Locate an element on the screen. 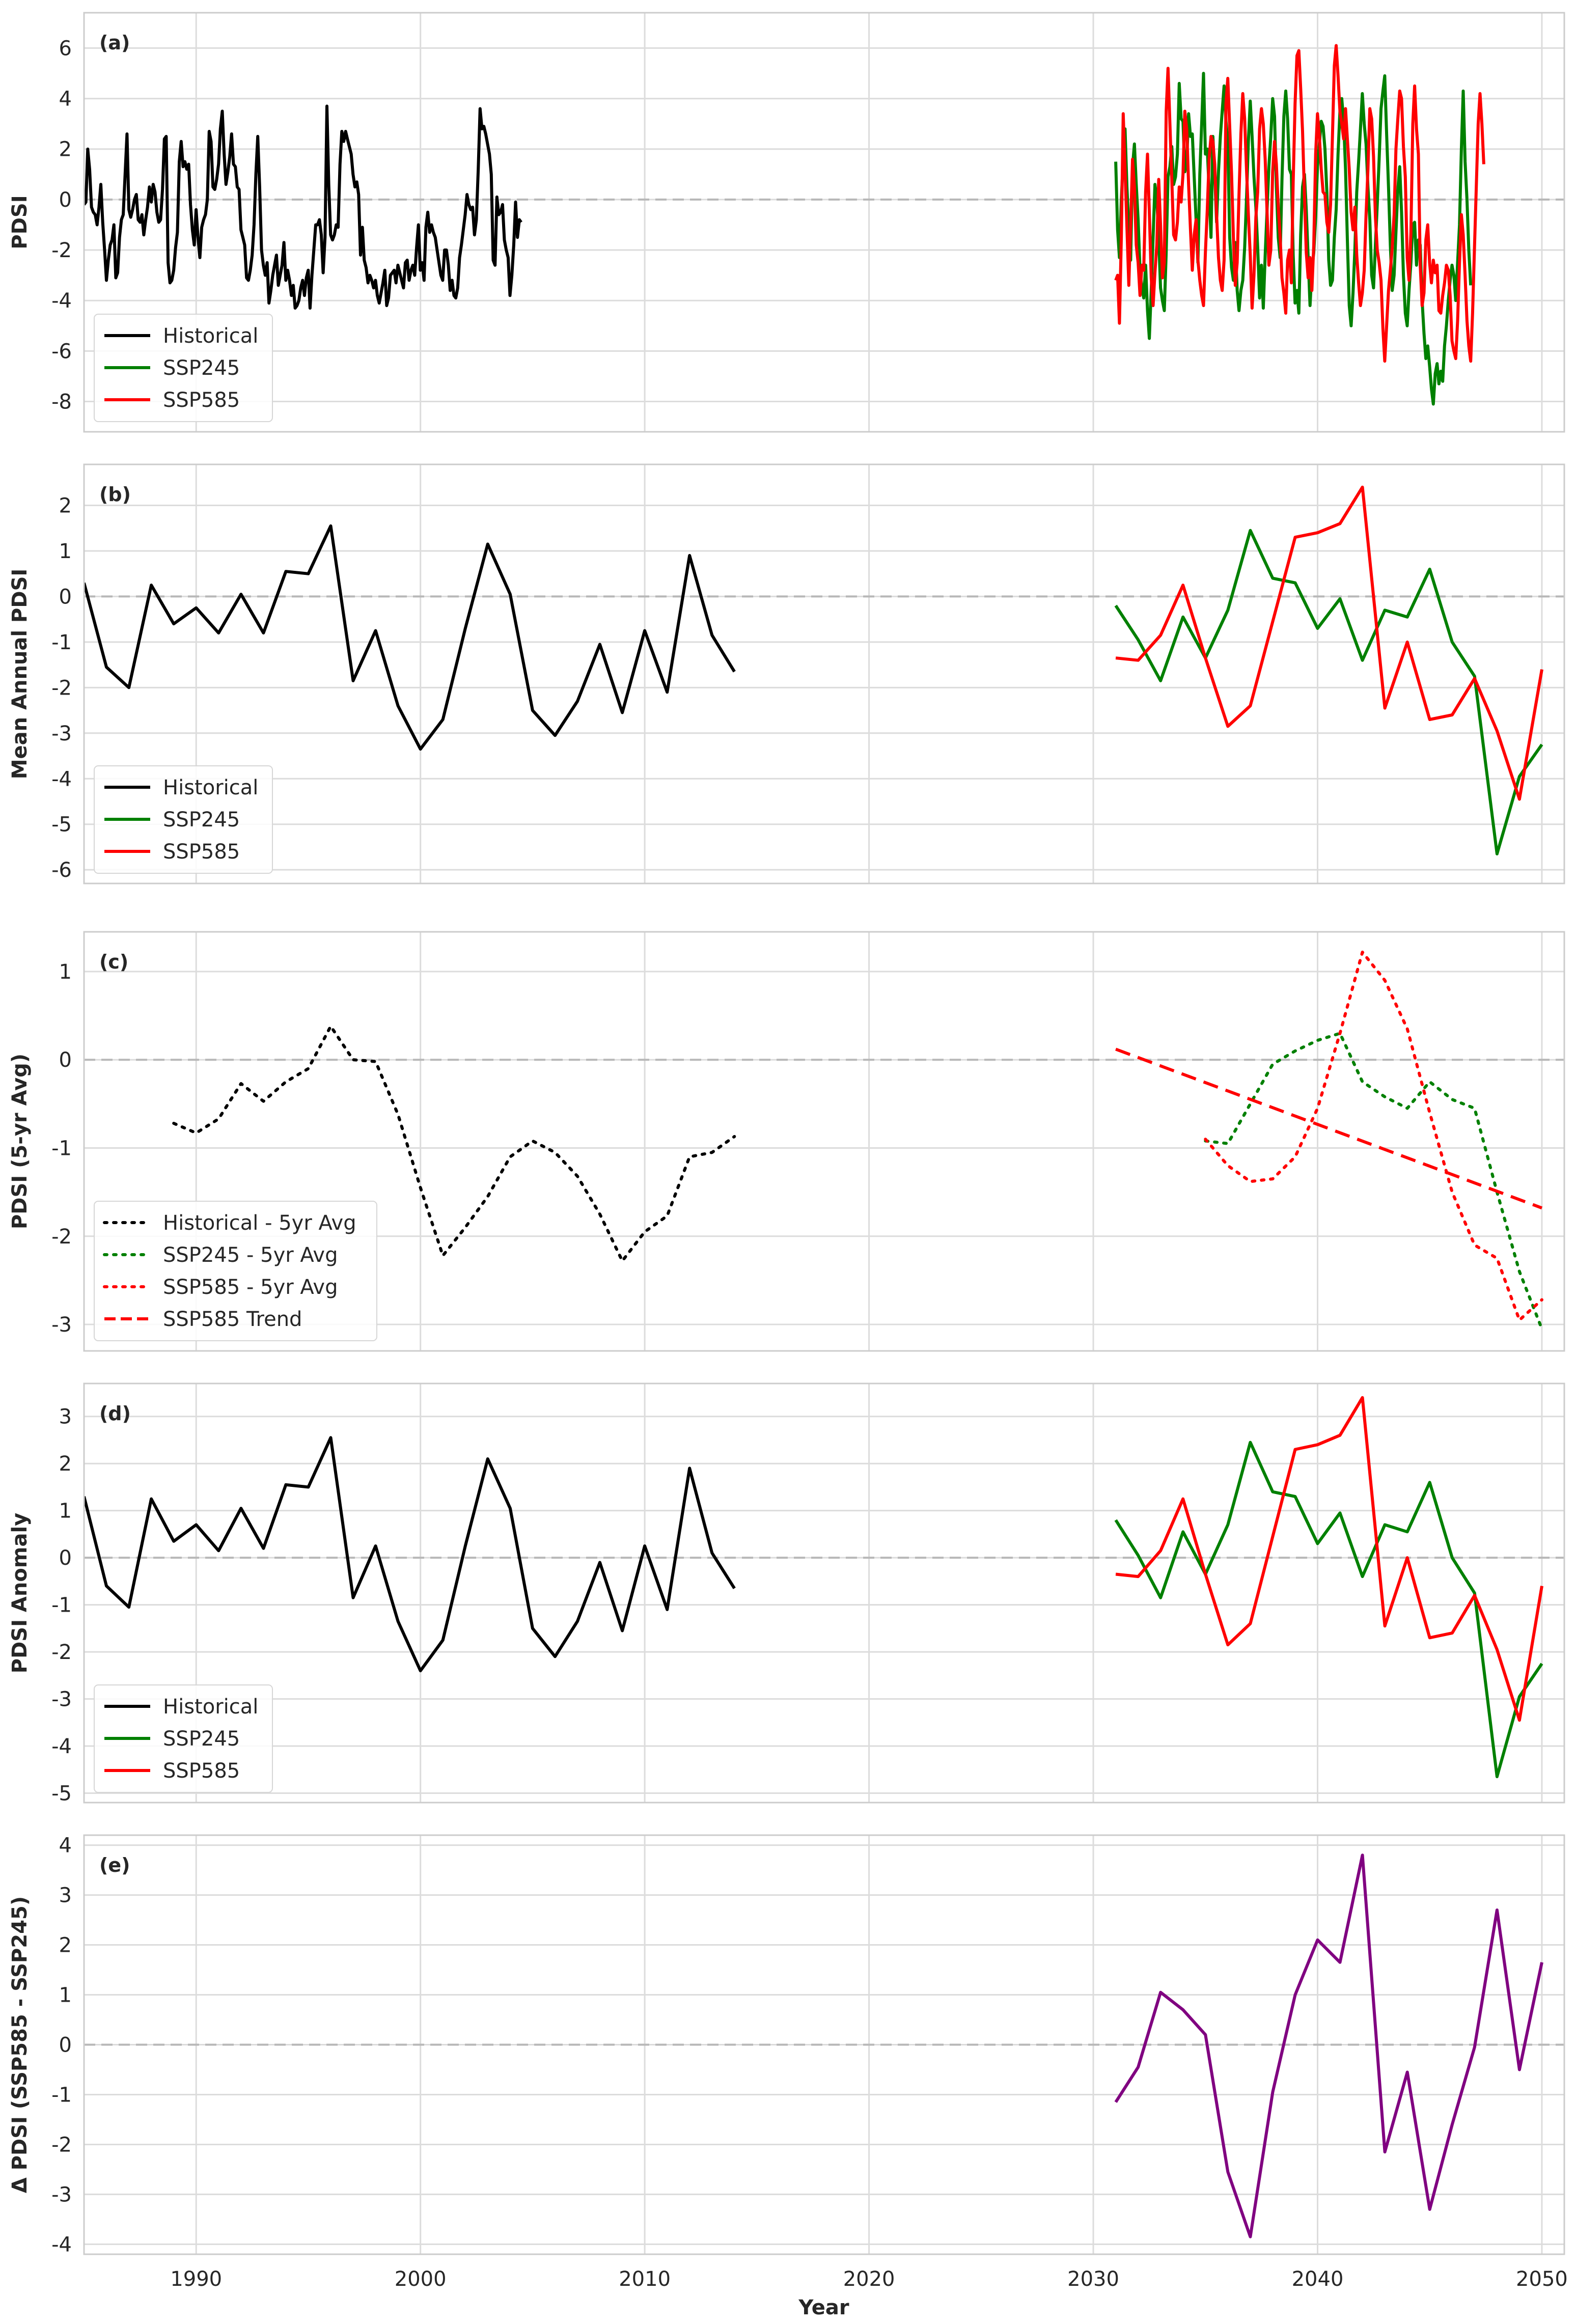 Image resolution: width=1576 pixels, height=2324 pixels. x-tick-label: 2000 is located at coordinates (421, 2279).